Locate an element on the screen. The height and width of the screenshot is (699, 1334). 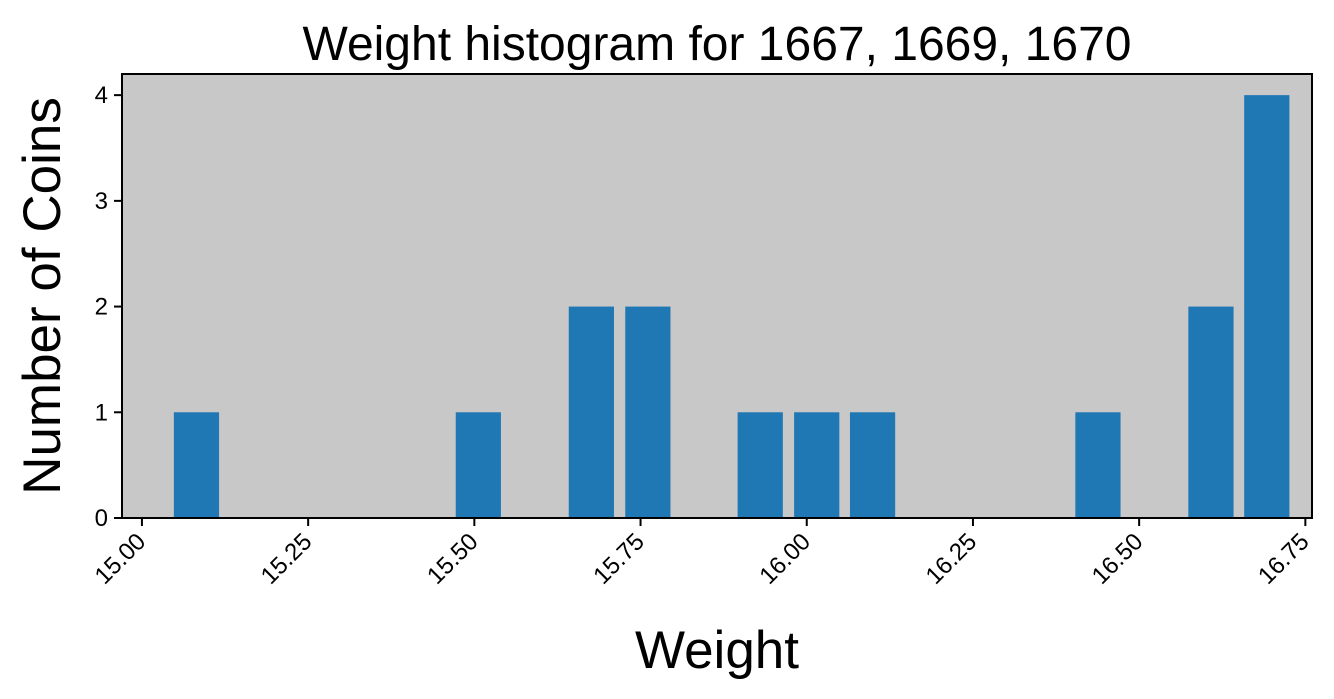
y-tick-label: 2 is located at coordinates (101, 307).